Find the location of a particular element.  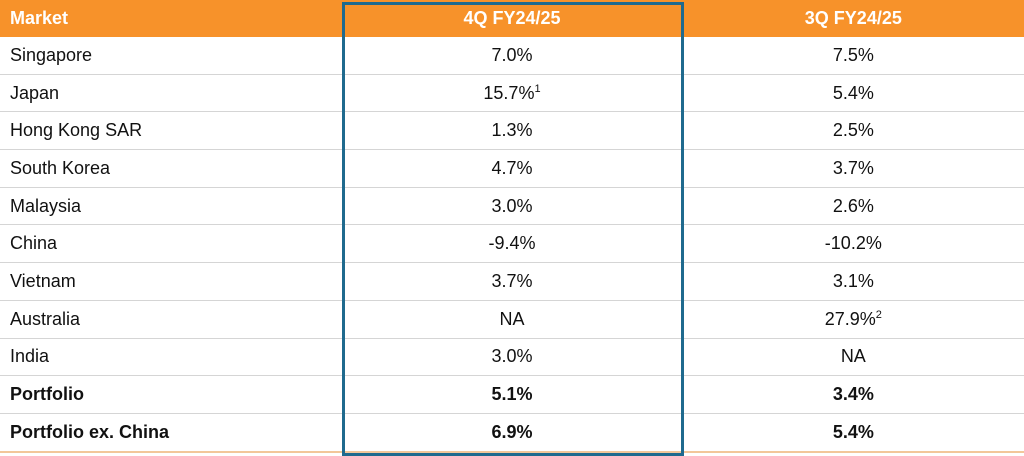

cell-value: 15.7% is located at coordinates (509, 92).